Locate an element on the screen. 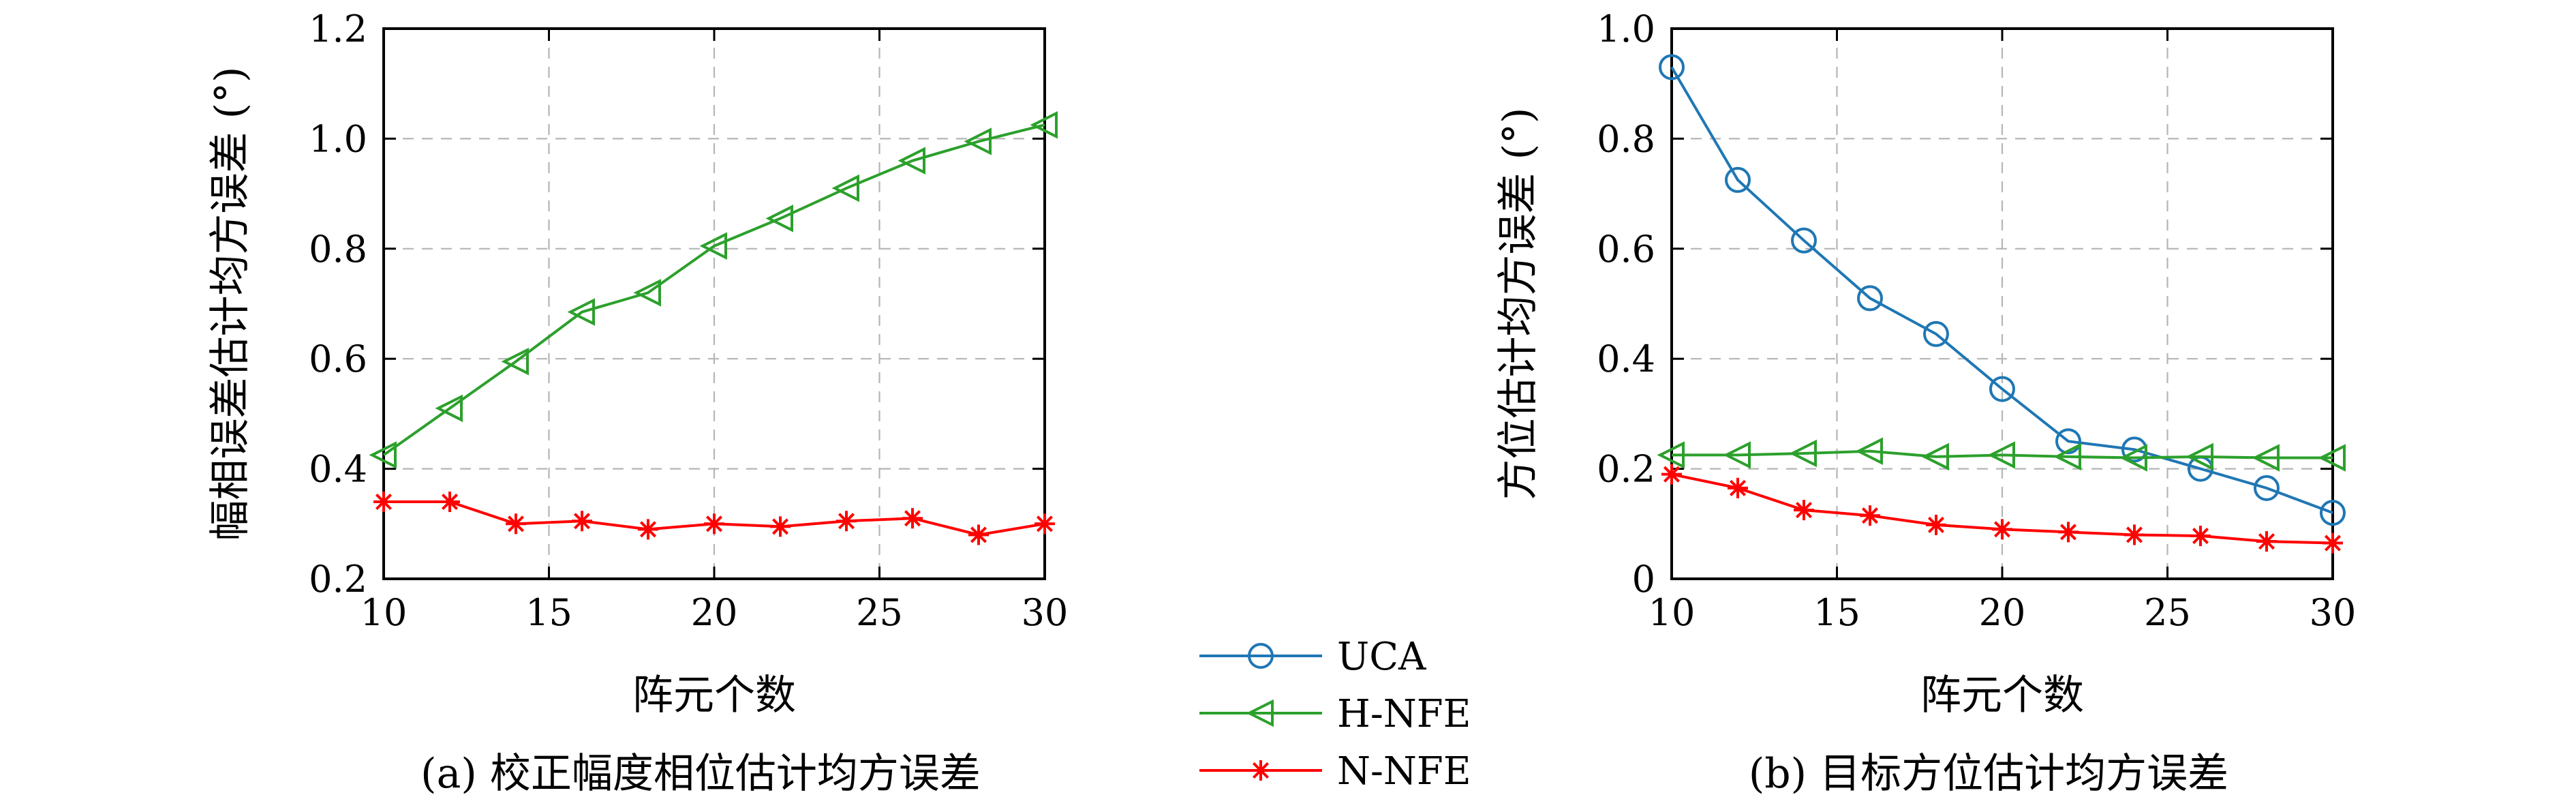 This screenshot has width=2576, height=812. legend-label: N-NFE is located at coordinates (1404, 771).